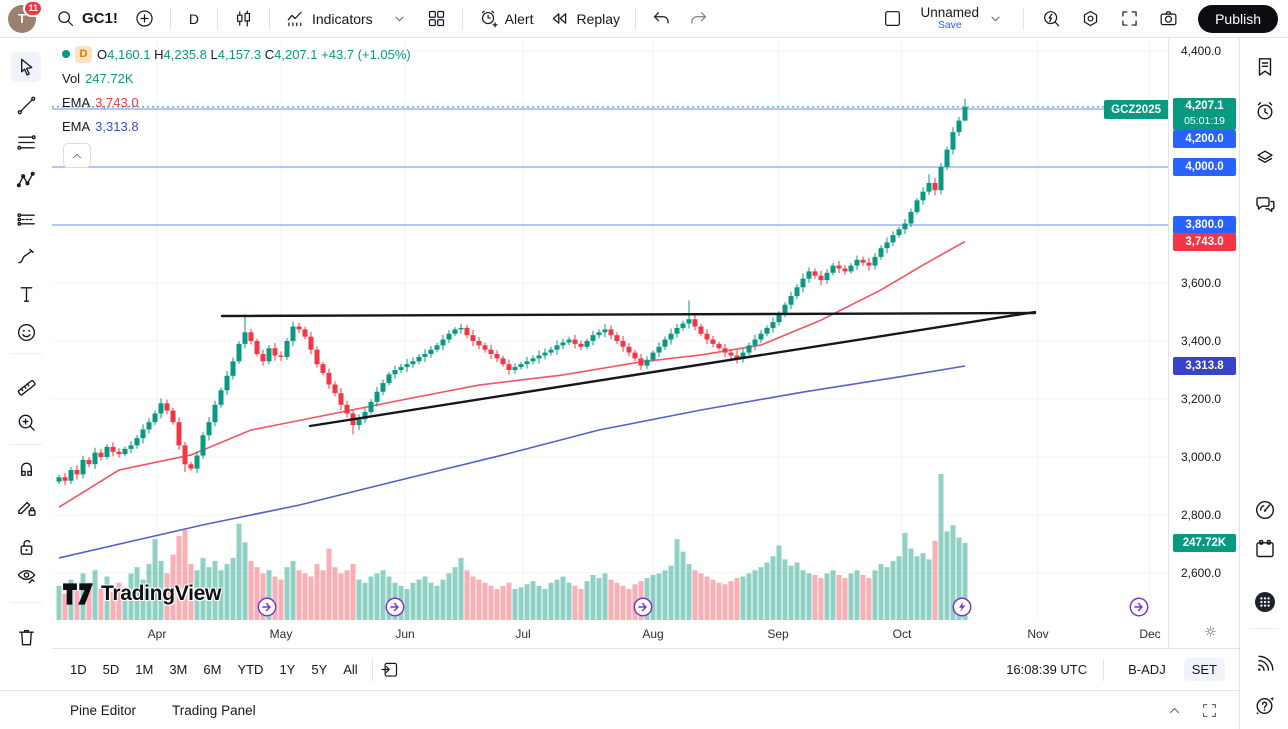 The width and height of the screenshot is (1288, 729). Describe the element at coordinates (26, 507) in the screenshot. I see `tool-drawing-pencil-lock-button` at that location.